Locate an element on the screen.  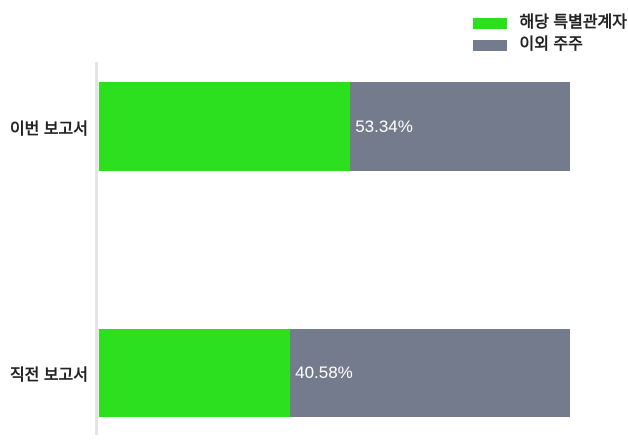
value-label-current-report: 53.34% is located at coordinates (384, 126).